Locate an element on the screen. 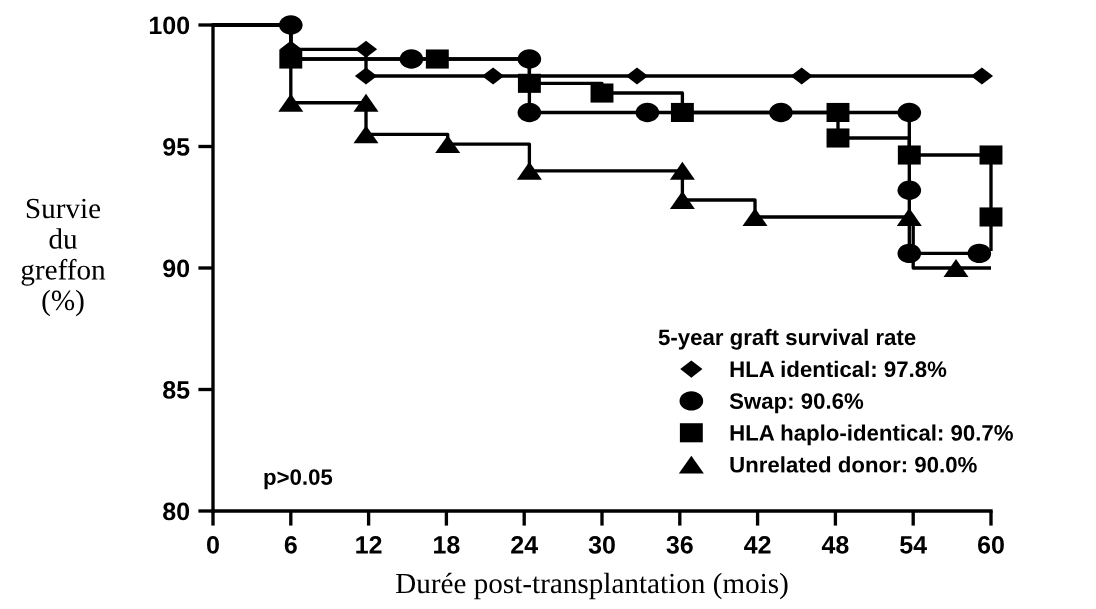 This screenshot has width=1096, height=609. x-tick-label: 36 is located at coordinates (679, 544).